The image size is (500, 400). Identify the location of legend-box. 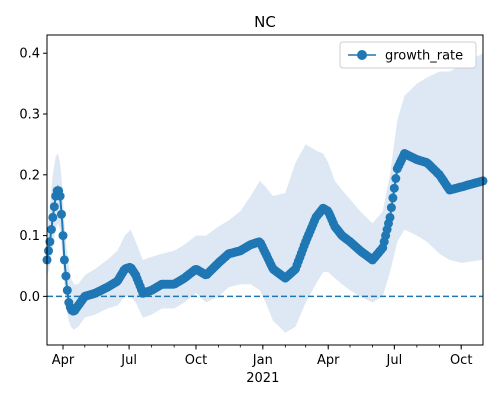
(408, 55).